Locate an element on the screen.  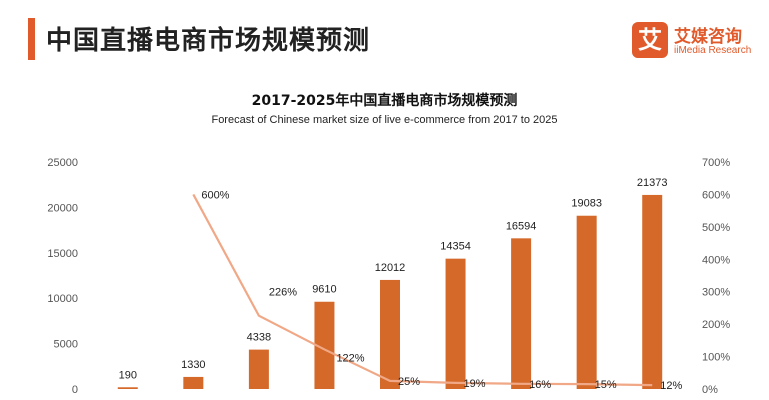
left-axis-tick-label: 10000 is located at coordinates (62, 299).